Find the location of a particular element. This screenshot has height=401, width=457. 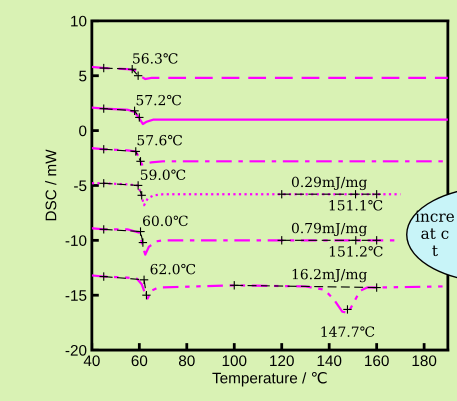

annotation: 0.79mJ/mg is located at coordinates (329, 229).